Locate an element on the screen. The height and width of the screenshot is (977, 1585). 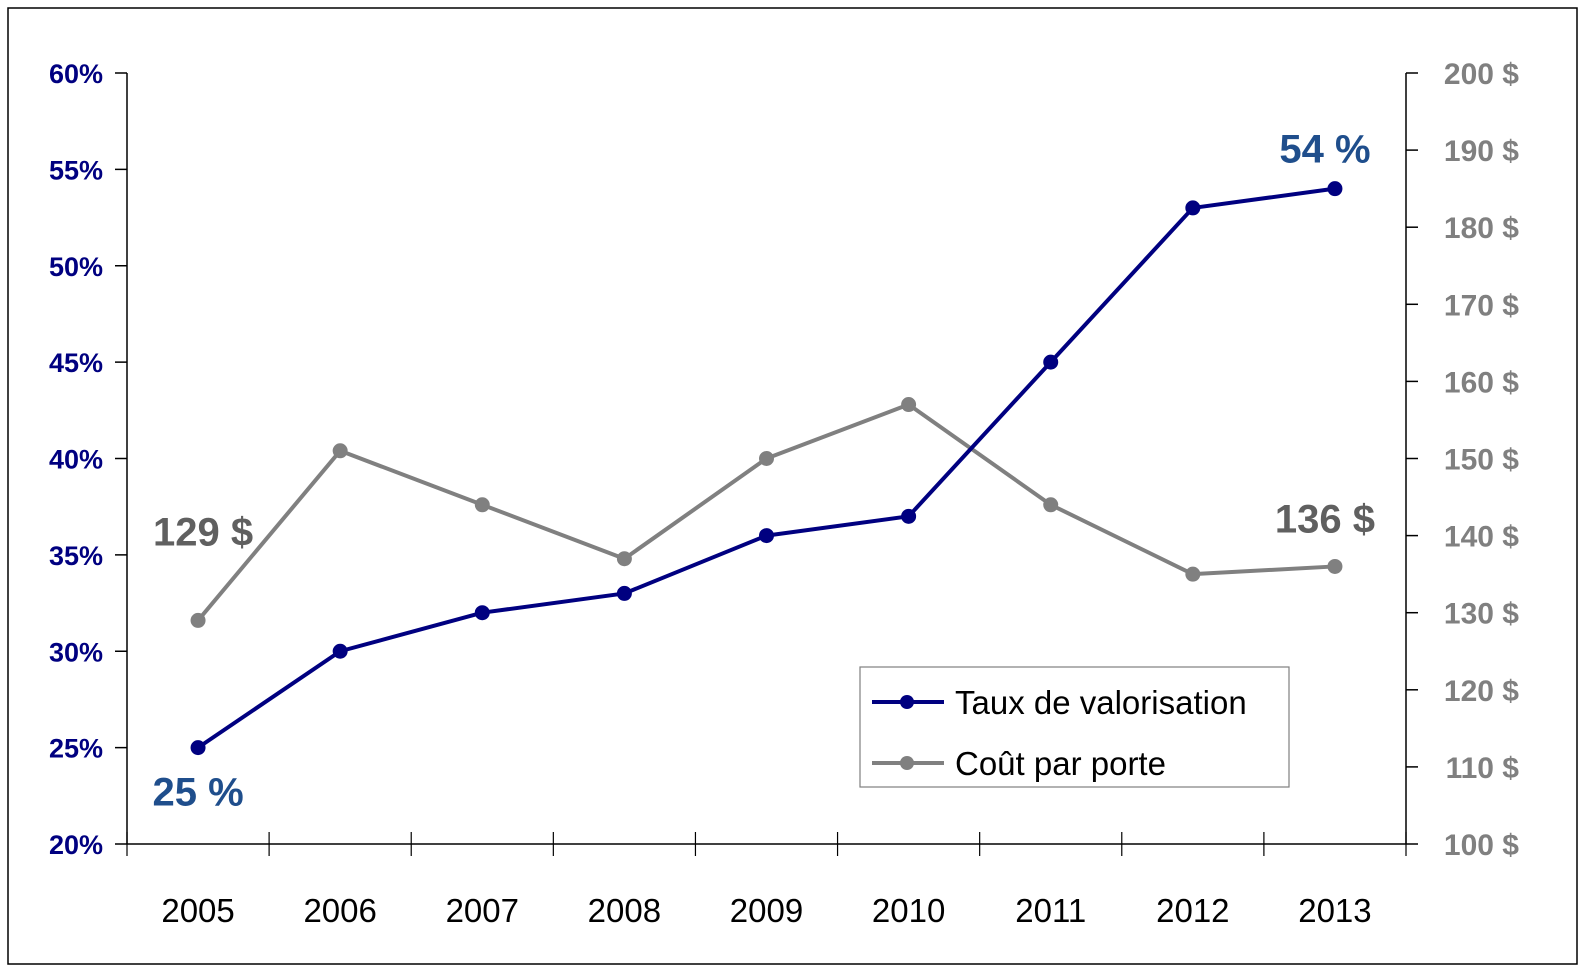
left-tick-label: 55% is located at coordinates (76, 170).